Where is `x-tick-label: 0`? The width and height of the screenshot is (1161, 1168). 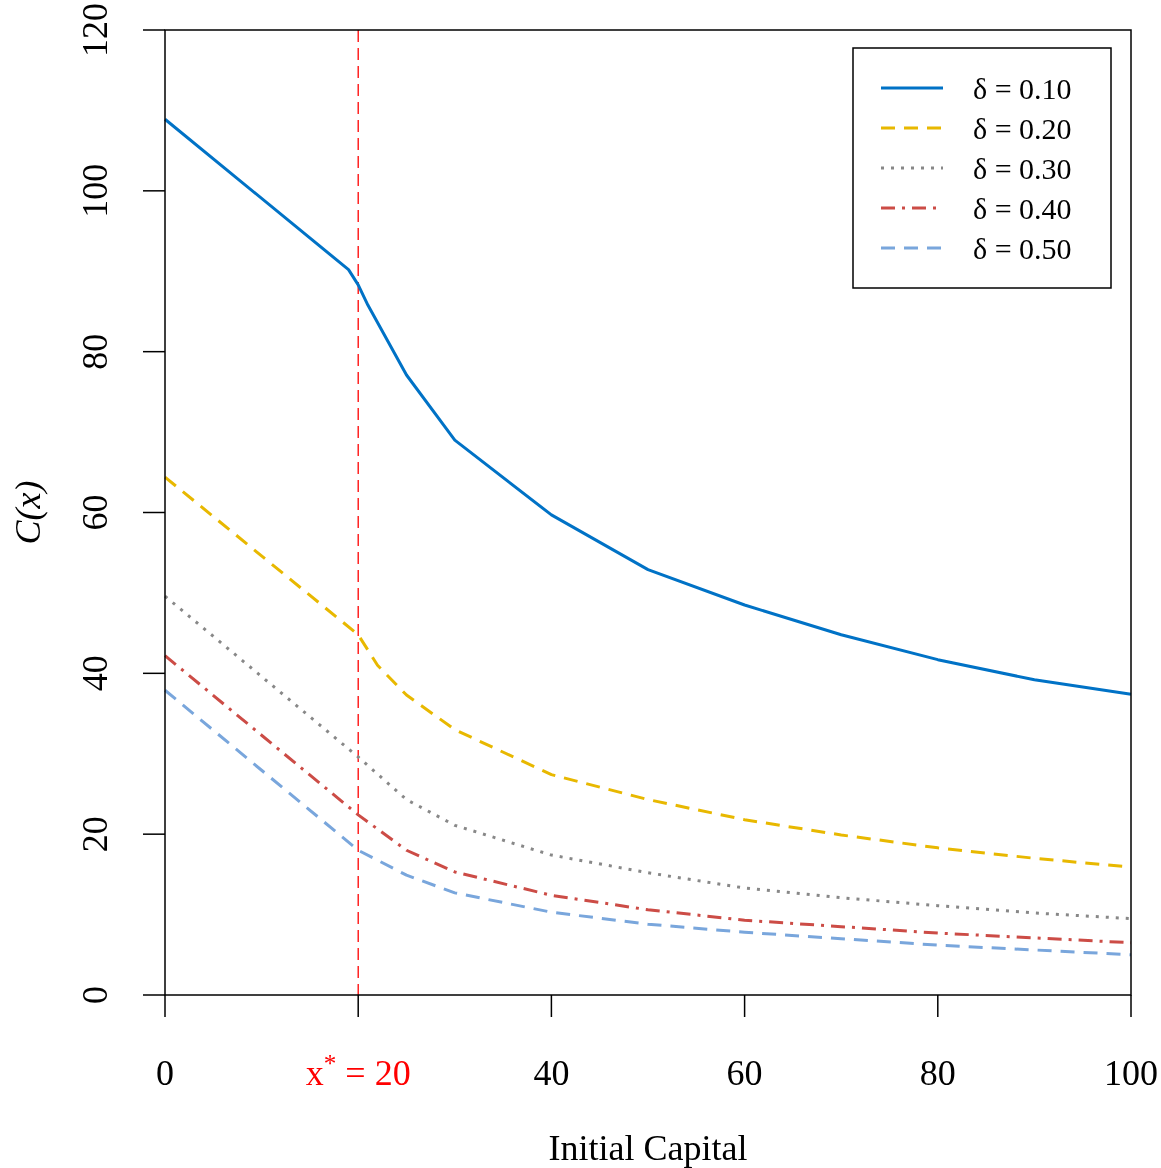
x-tick-label: 0 is located at coordinates (165, 1073).